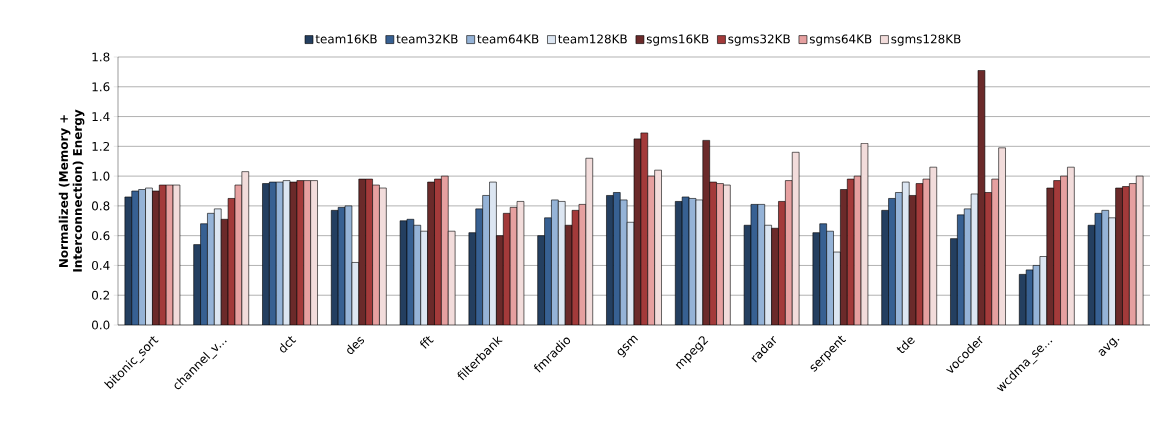  I want to click on y-tick-label: 0.2, so click(101, 295).